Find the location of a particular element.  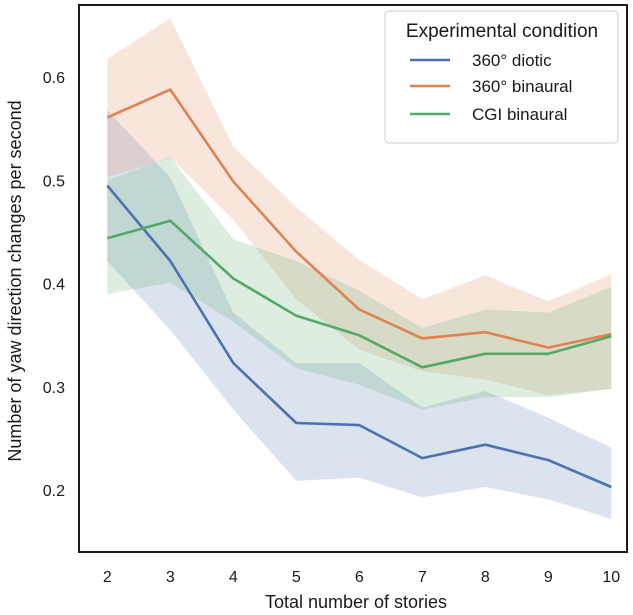

y-axis-ticks: 0.2 0.3 0.4 0.5 0.6 is located at coordinates (54, 285).